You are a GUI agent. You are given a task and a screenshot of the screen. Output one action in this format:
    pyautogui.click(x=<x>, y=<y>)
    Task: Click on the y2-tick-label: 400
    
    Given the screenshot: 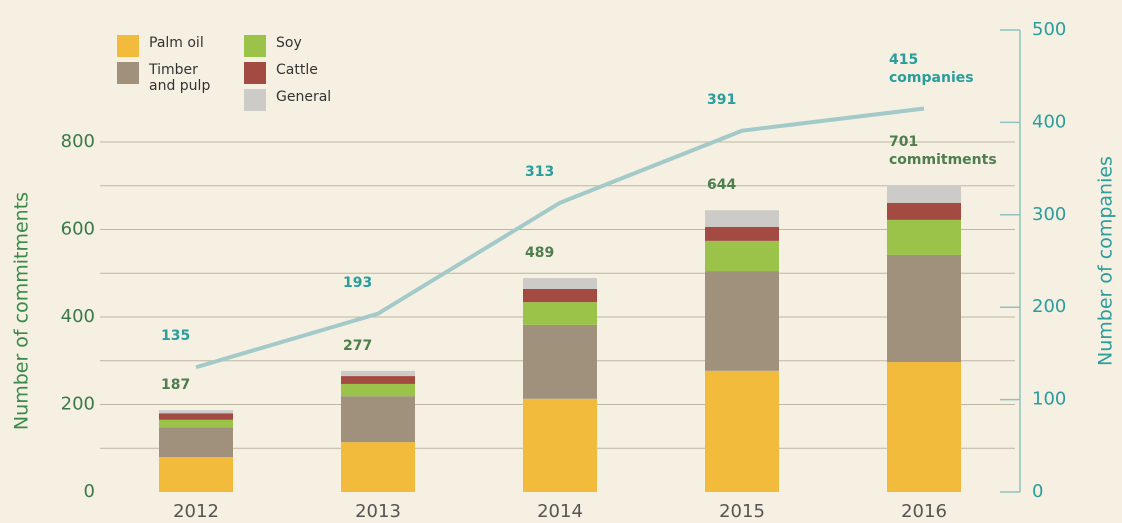 What is the action you would take?
    pyautogui.click(x=1049, y=121)
    